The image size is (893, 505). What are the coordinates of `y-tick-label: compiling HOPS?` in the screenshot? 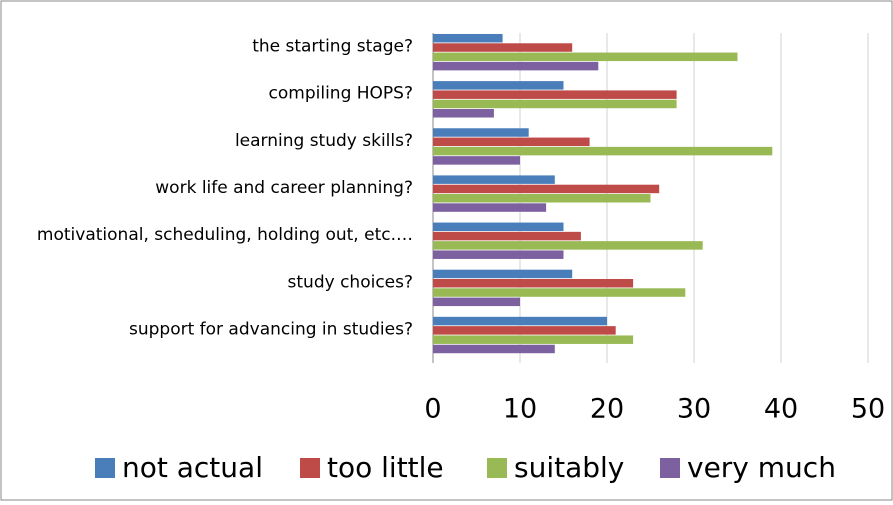 It's located at (341, 94).